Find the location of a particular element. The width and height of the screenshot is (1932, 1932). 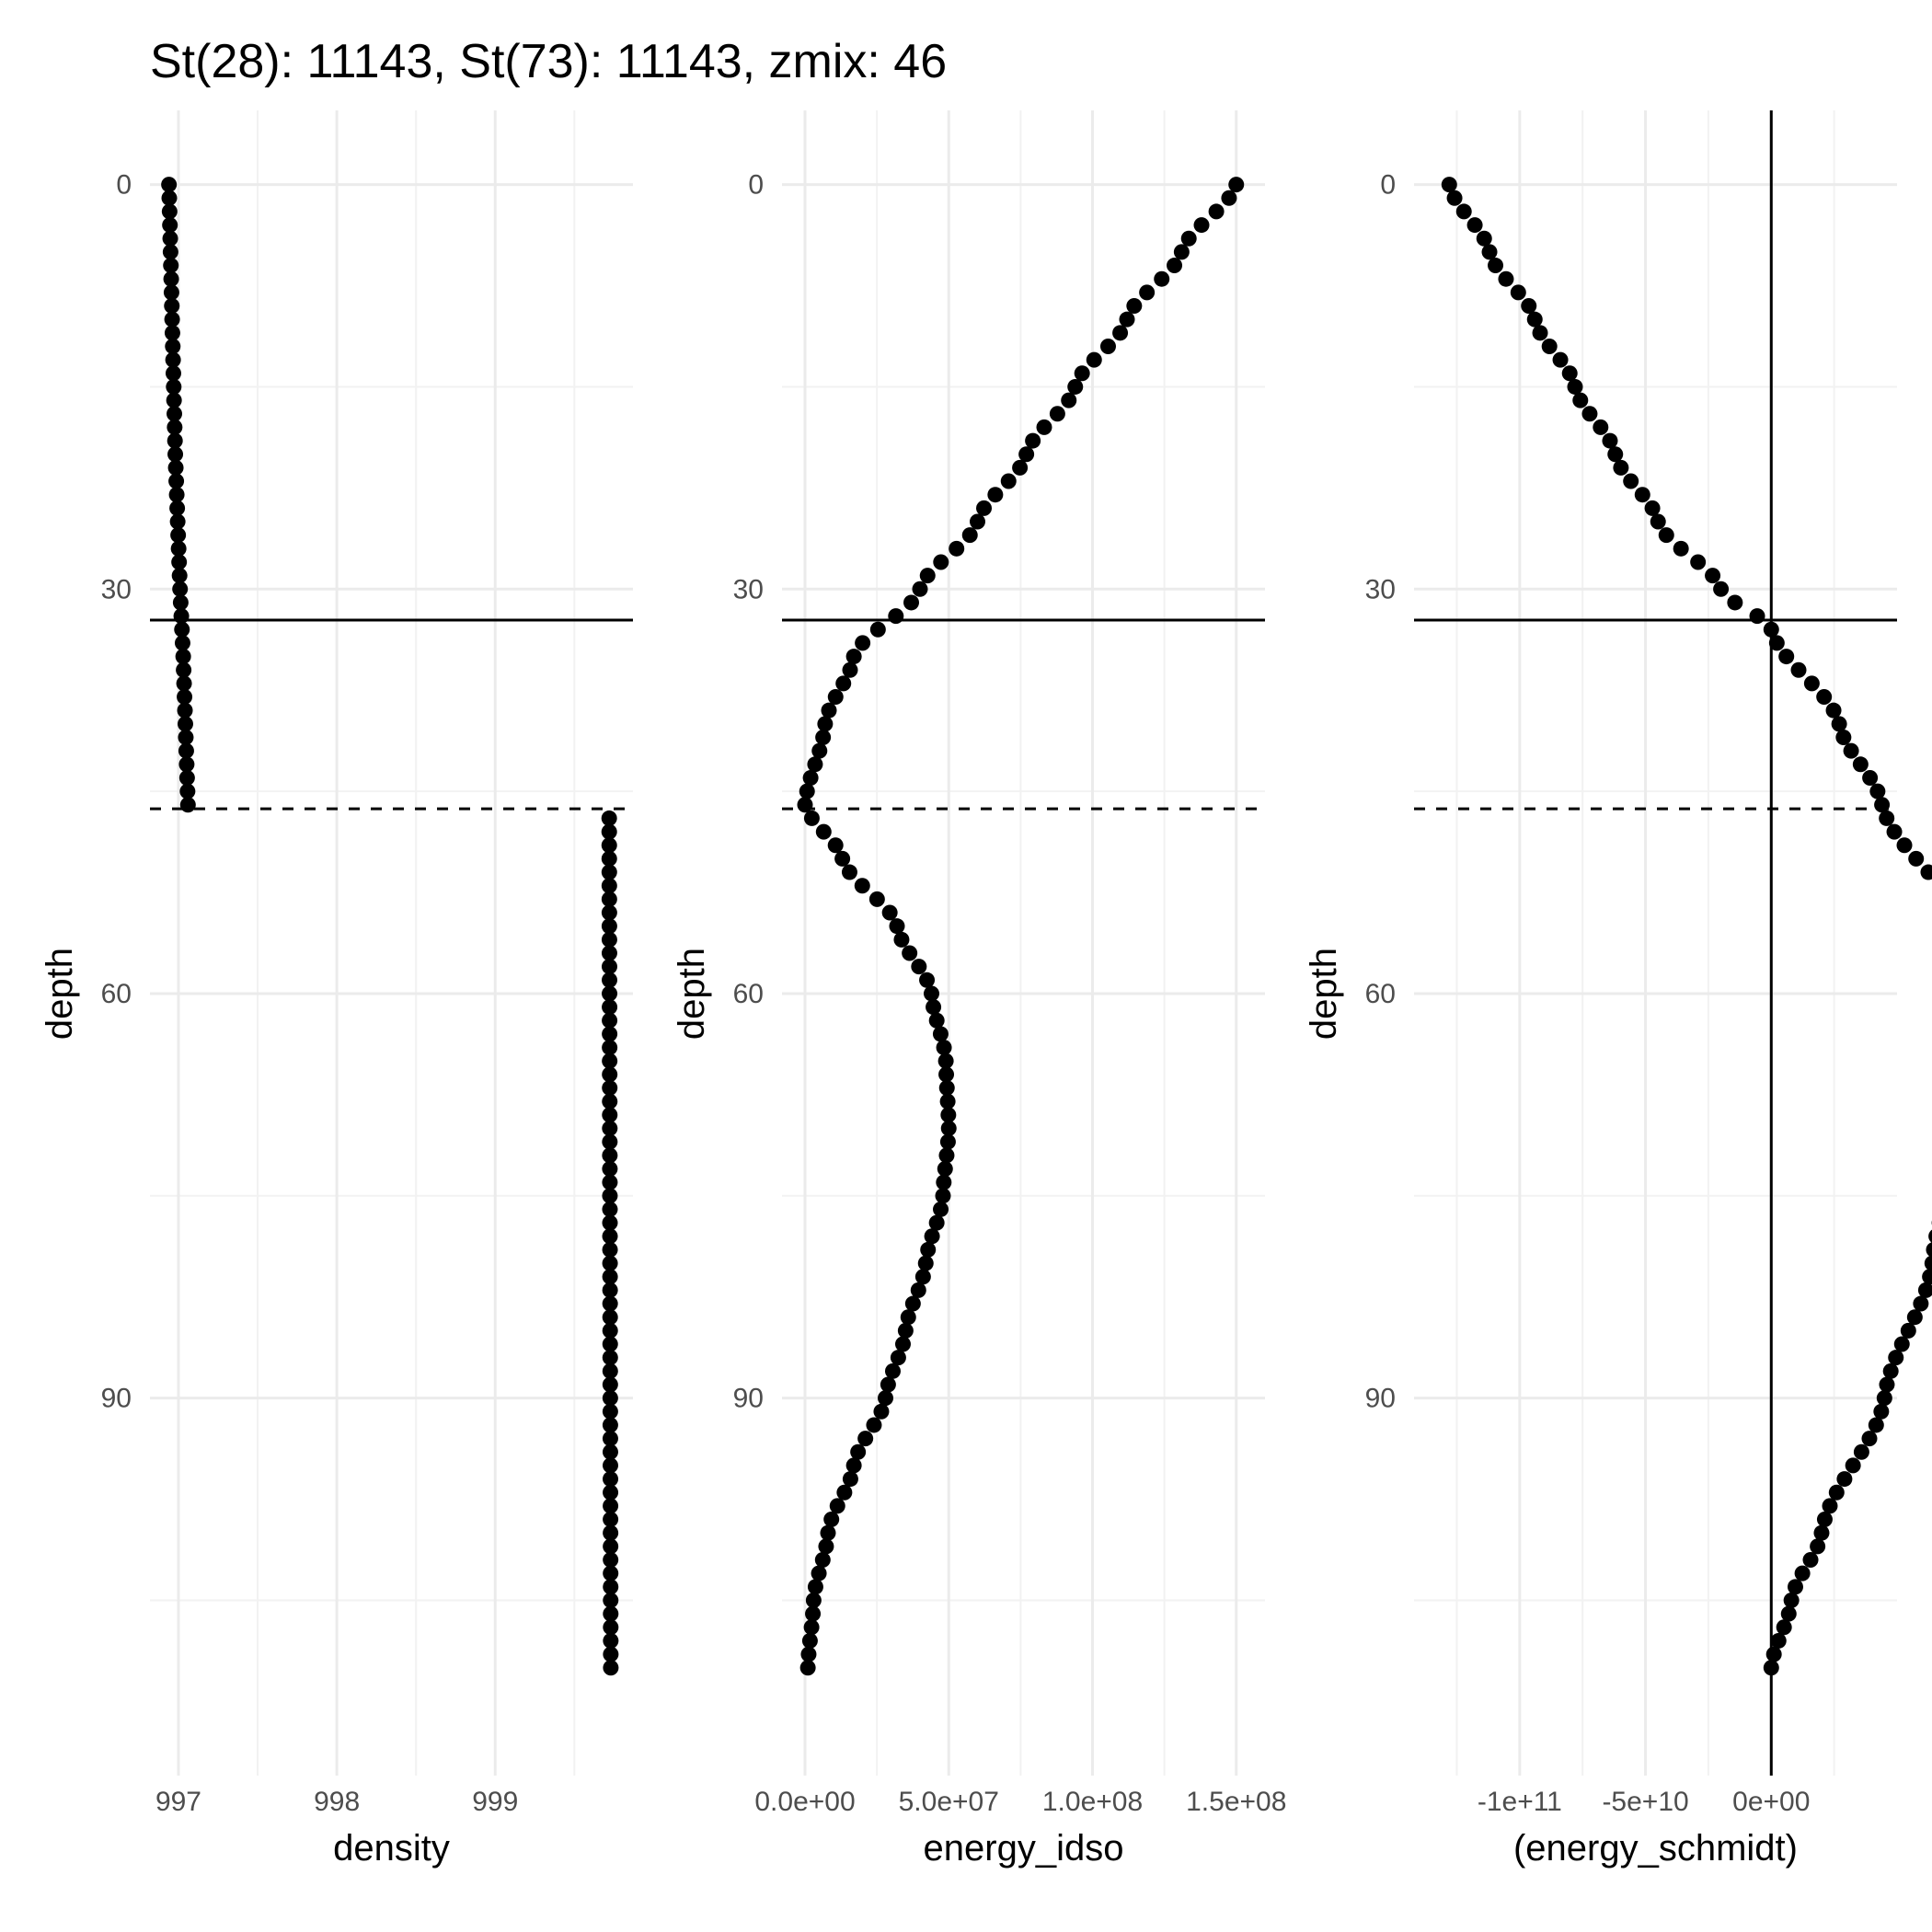

chart-title: St(28): 11143, St(73): 11143, zmix: 46 is located at coordinates (548, 61).